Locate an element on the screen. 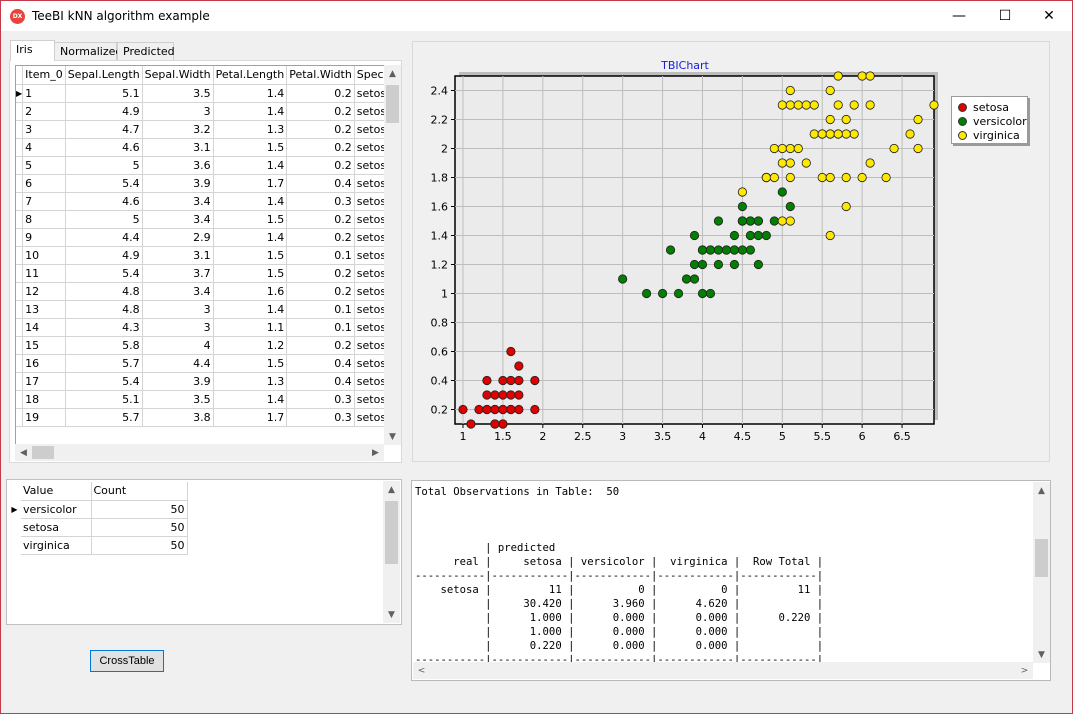  table-cell: 1.3 is located at coordinates (250, 381).